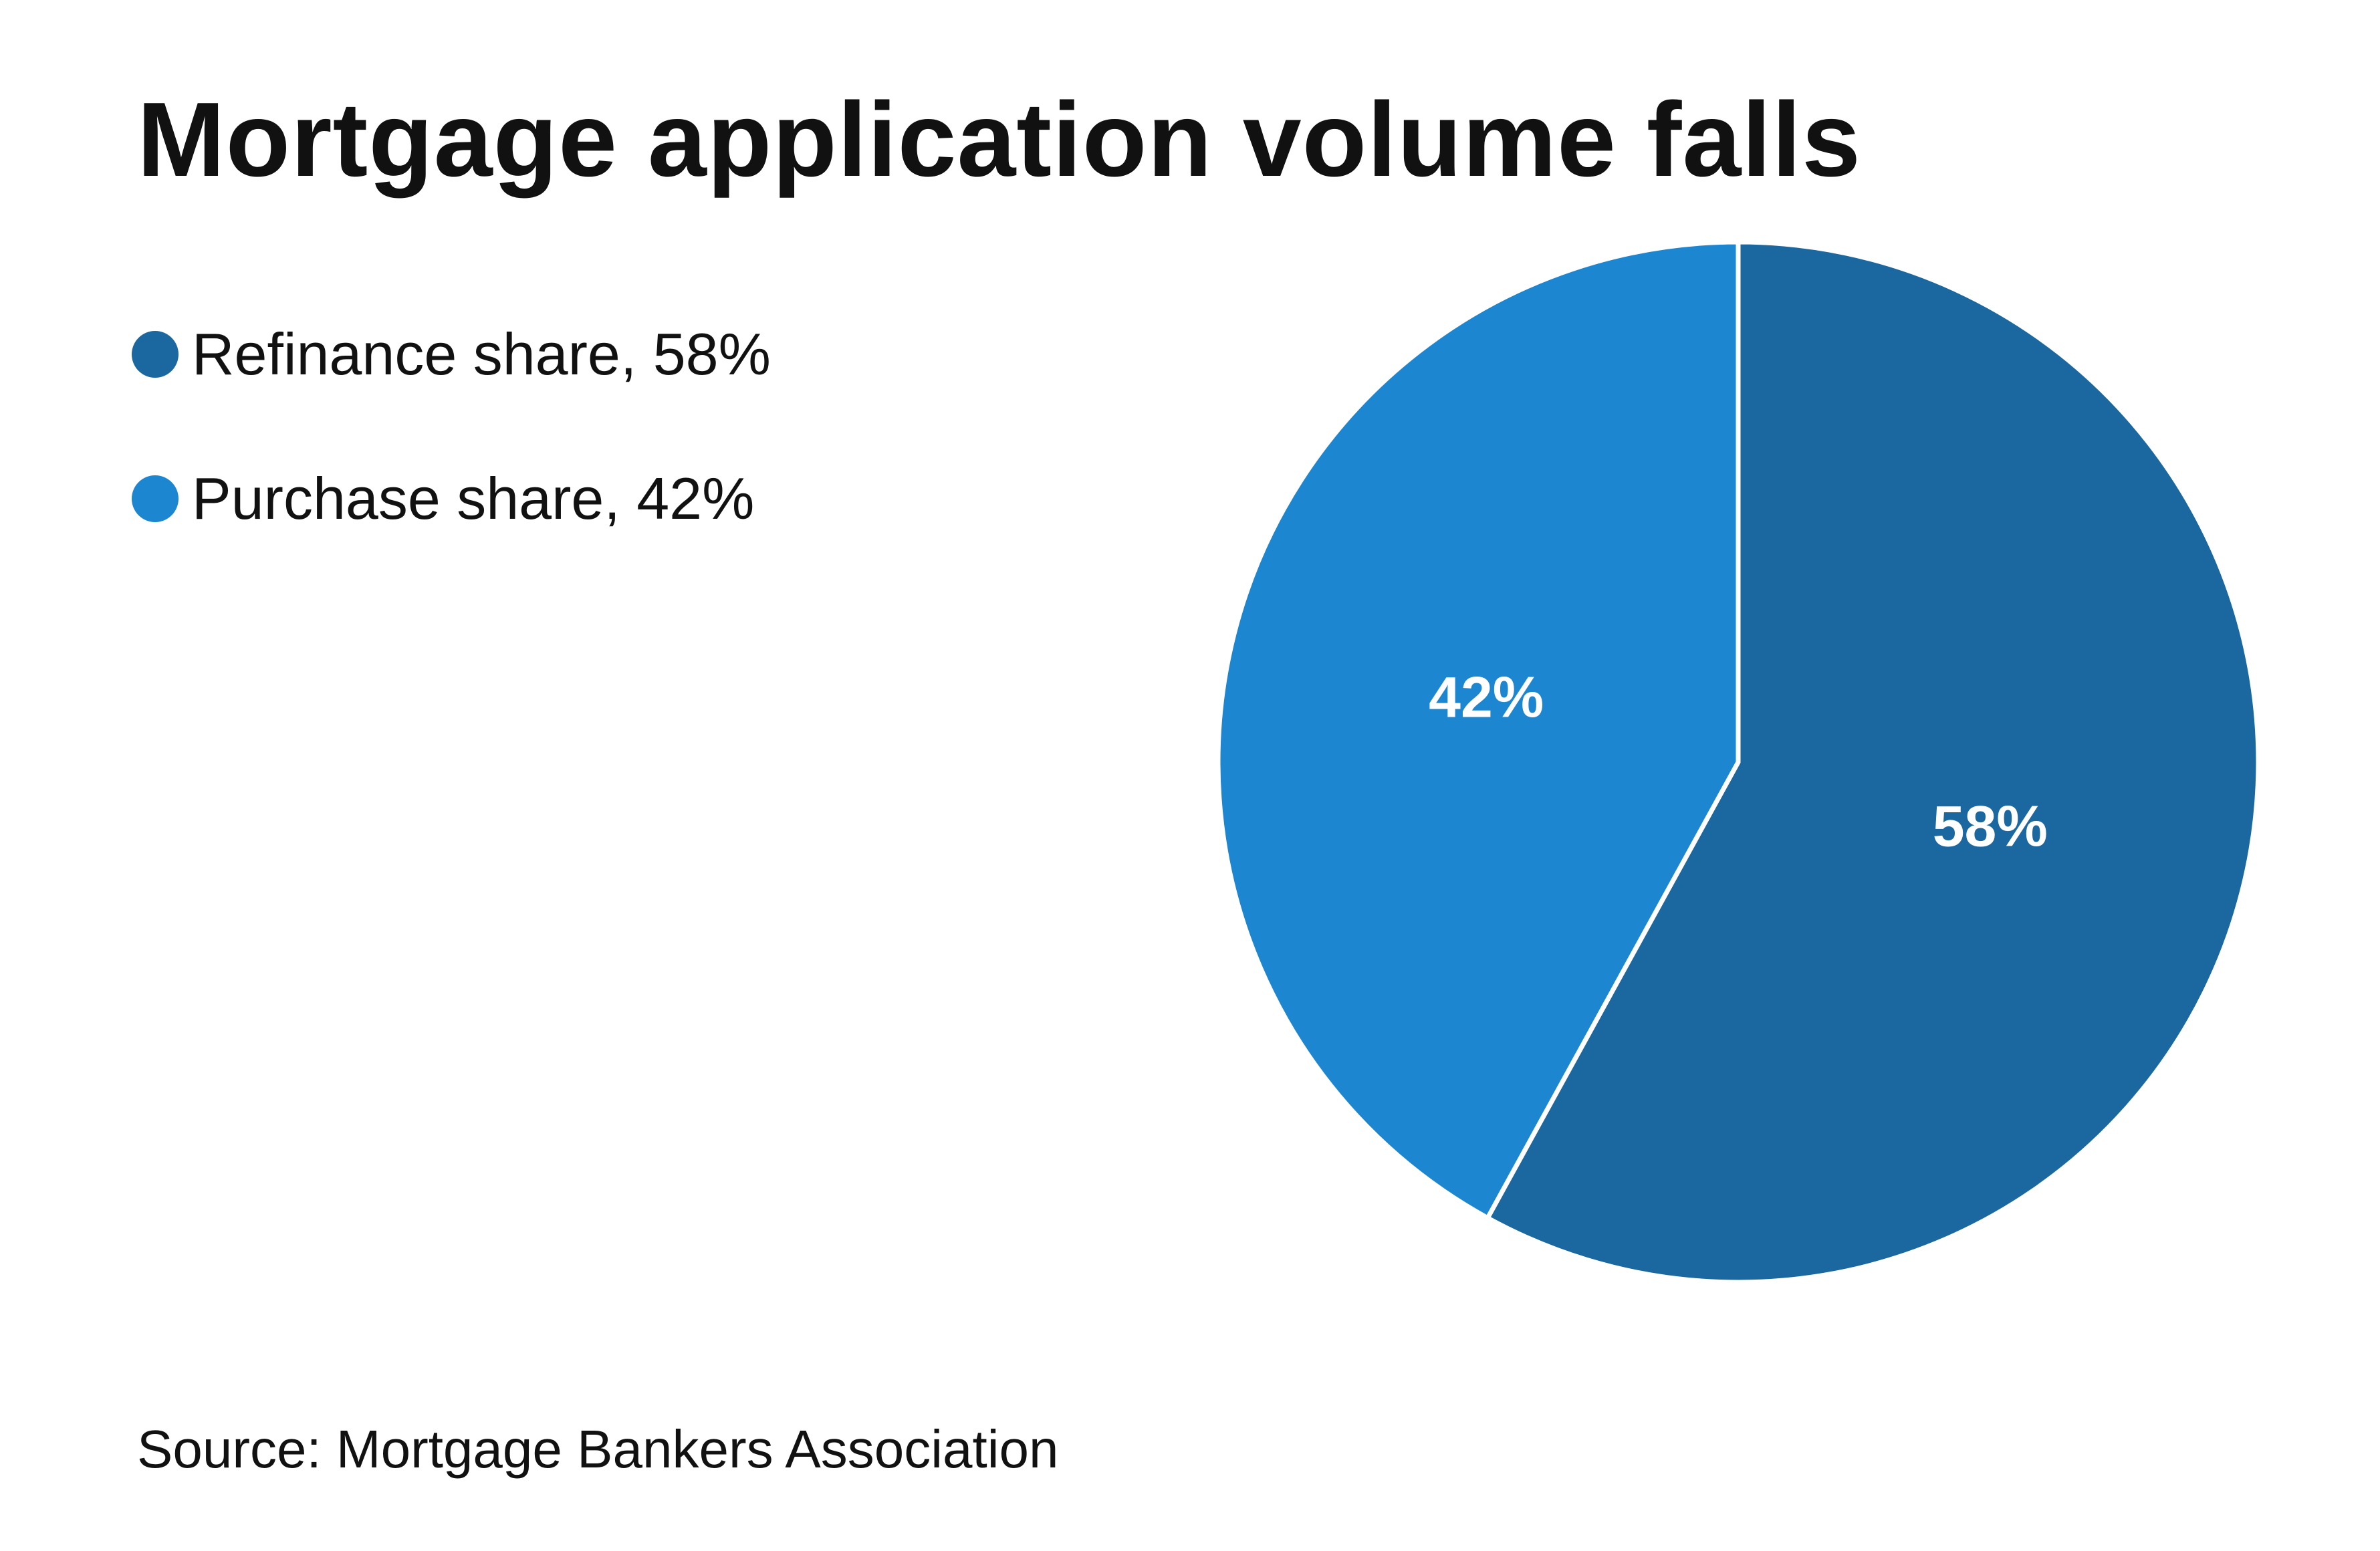 The width and height of the screenshot is (2380, 1551). I want to click on legend: Refinance share, 58% Purchase share, 42%, so click(451, 458).